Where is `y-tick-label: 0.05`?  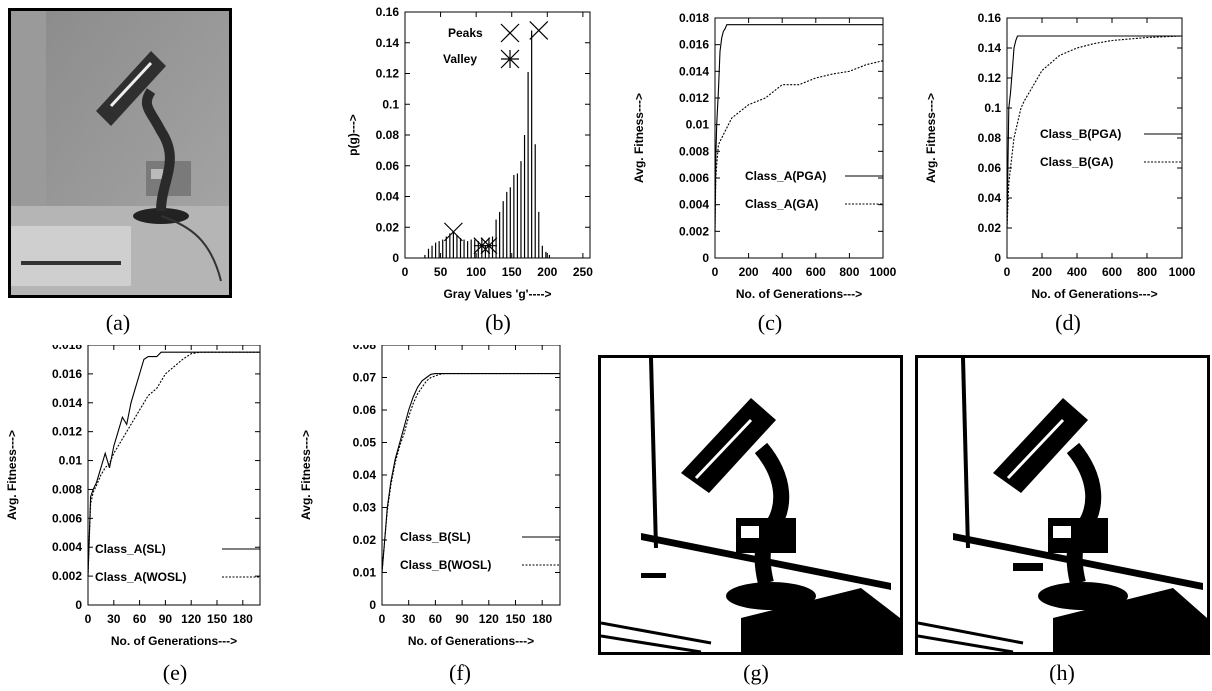
y-tick-label: 0.05 is located at coordinates (365, 443).